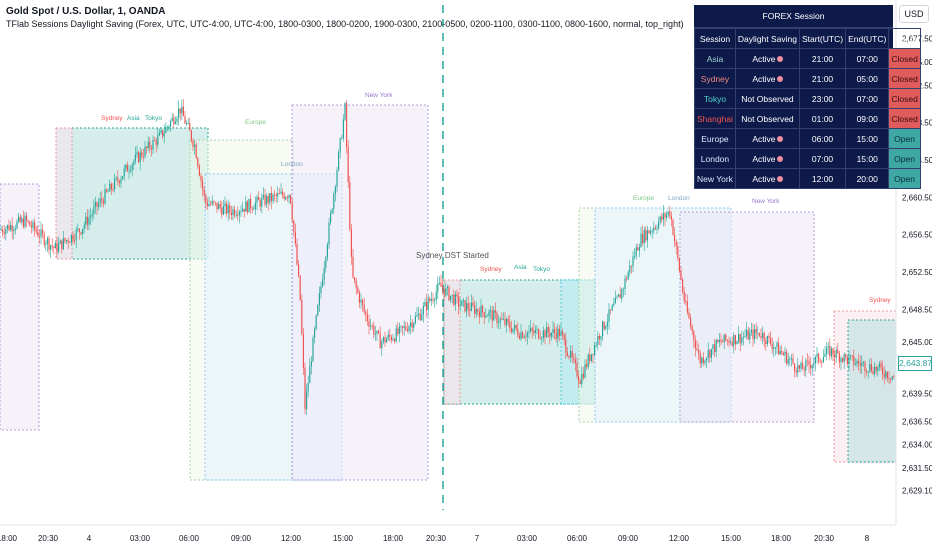 This screenshot has width=932, height=550. I want to click on dst-cell: Not Observed, so click(767, 98).